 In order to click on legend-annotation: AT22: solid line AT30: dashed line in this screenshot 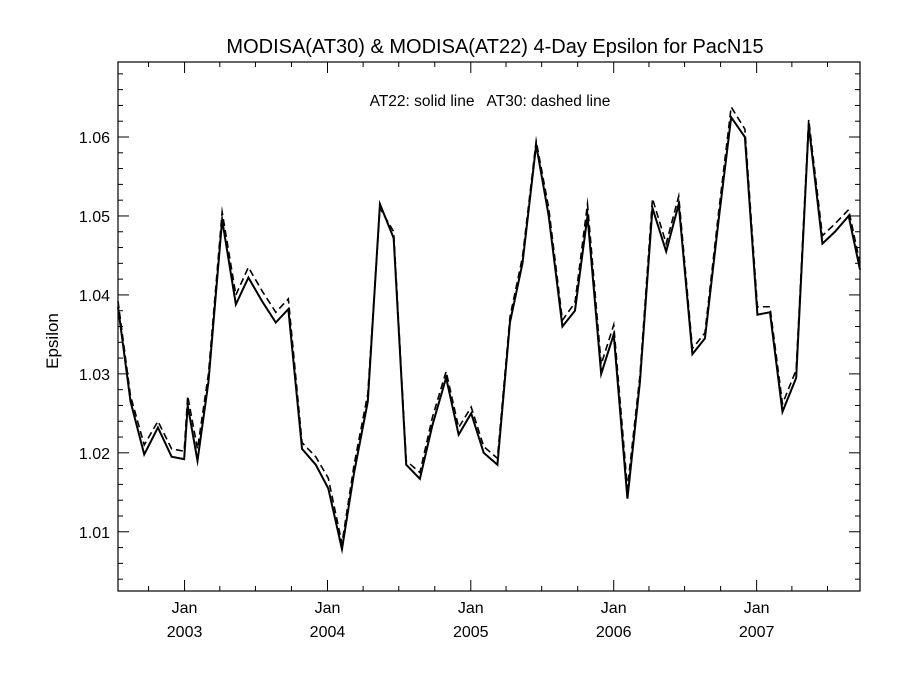, I will do `click(490, 101)`.